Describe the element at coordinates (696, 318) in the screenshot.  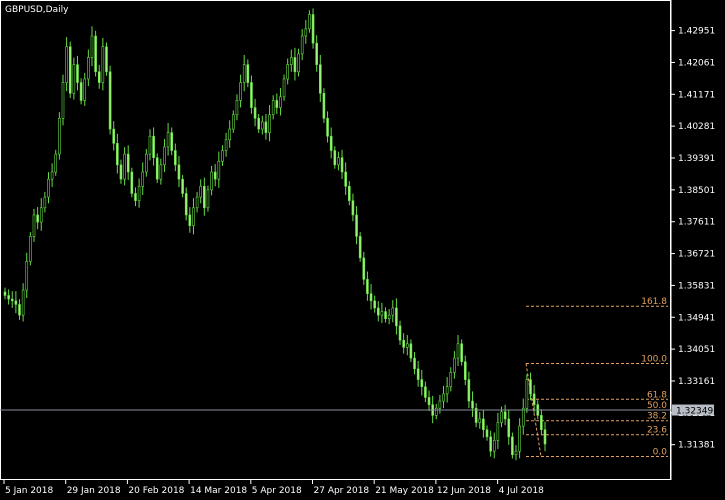
I see `price-tick-label: 1.34941` at that location.